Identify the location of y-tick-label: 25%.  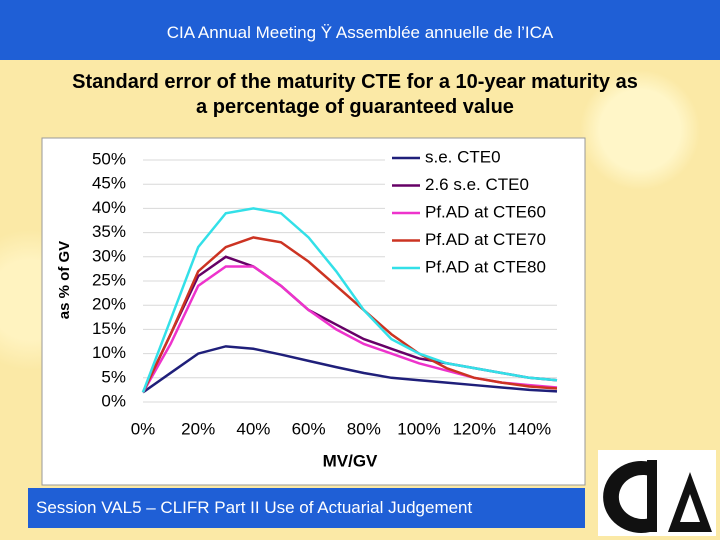
(109, 279).